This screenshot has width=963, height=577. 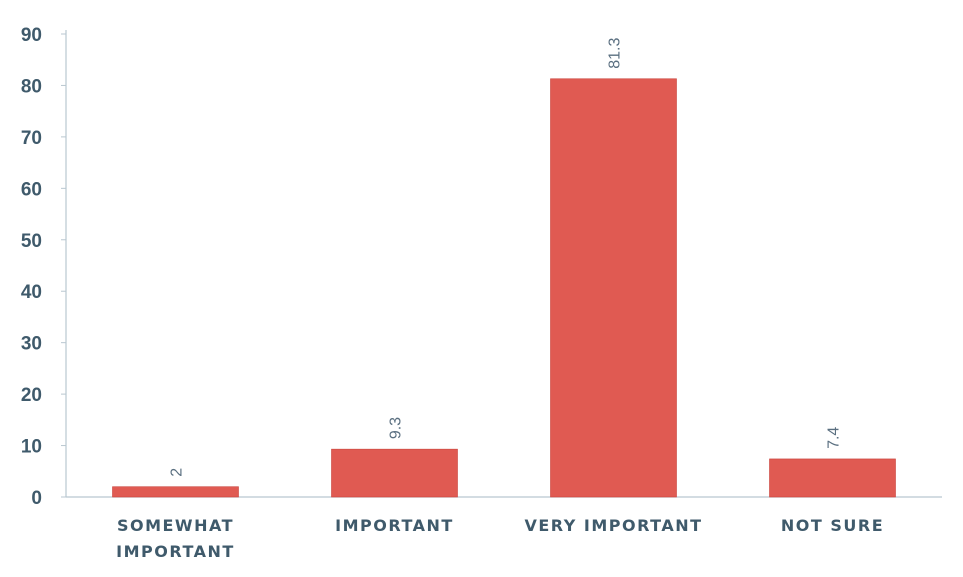 I want to click on x-category-label: VERY IMPORTANT, so click(x=613, y=525).